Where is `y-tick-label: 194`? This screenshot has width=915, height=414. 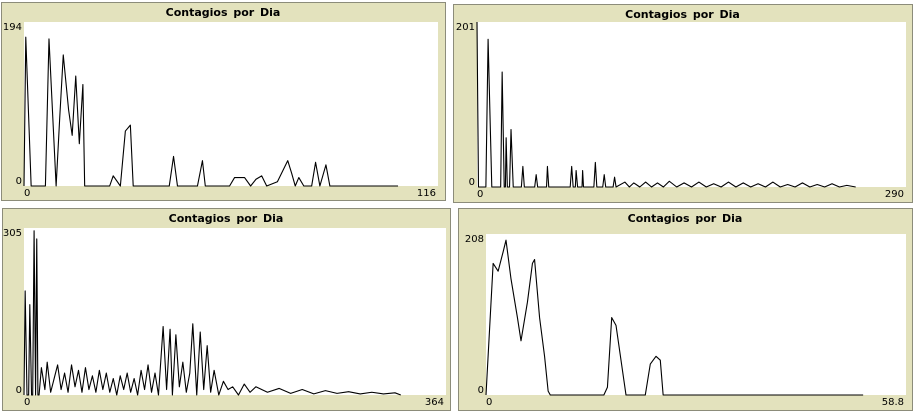
y-tick-label: 194 is located at coordinates (12, 27).